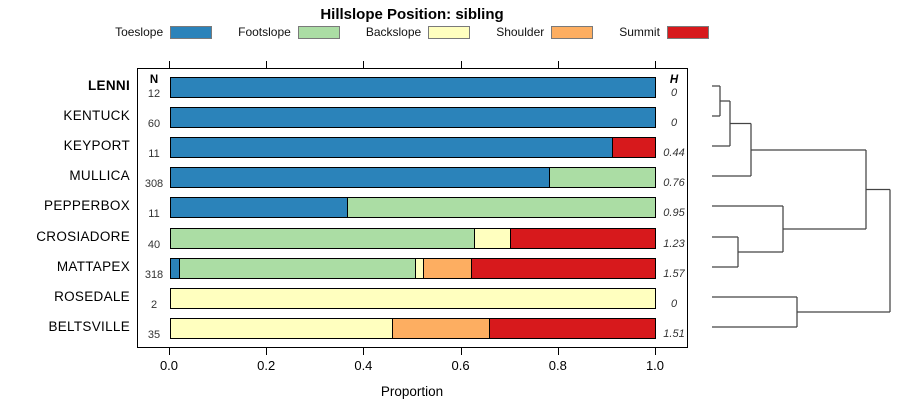  Describe the element at coordinates (266, 365) in the screenshot. I see `axis-tick-label: 0.2` at that location.